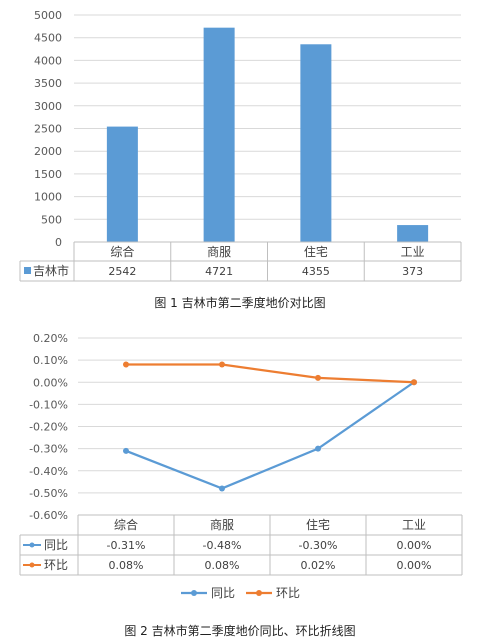  What do you see at coordinates (318, 565) in the screenshot?
I see `table-value: 0.02%` at bounding box center [318, 565].